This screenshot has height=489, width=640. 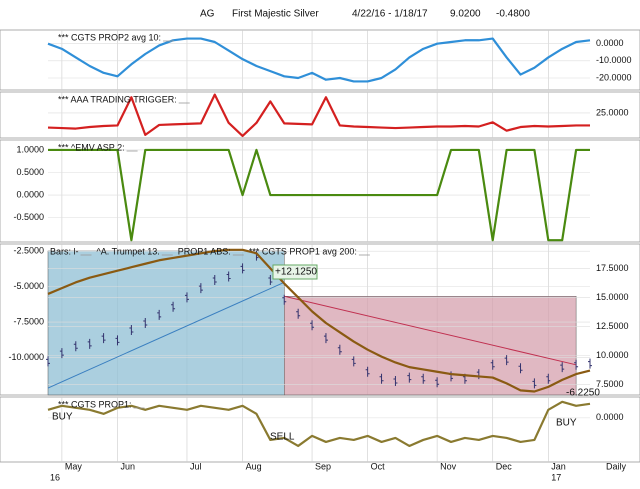 What do you see at coordinates (612, 326) in the screenshot?
I see `y-tick-label: 12.5000` at bounding box center [612, 326].